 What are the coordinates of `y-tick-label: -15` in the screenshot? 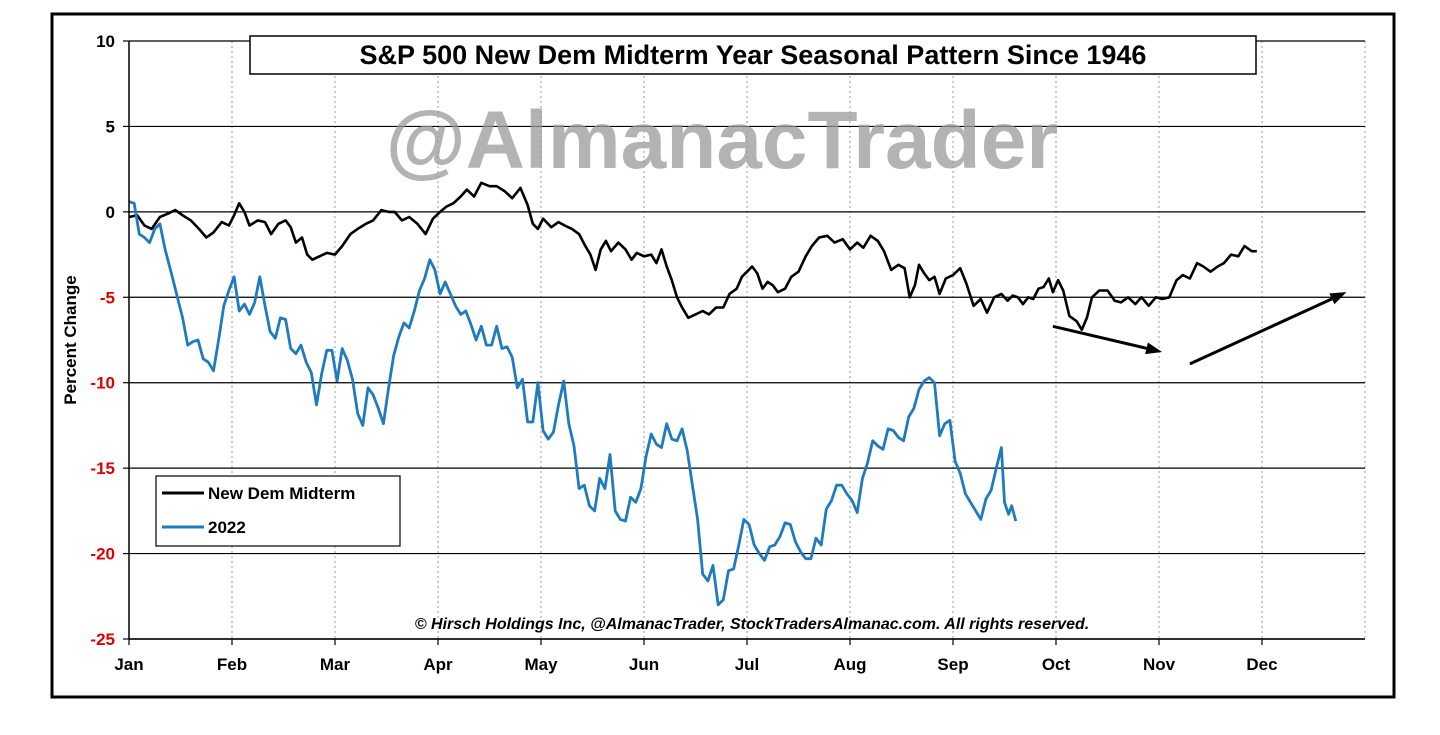 It's located at (102, 468).